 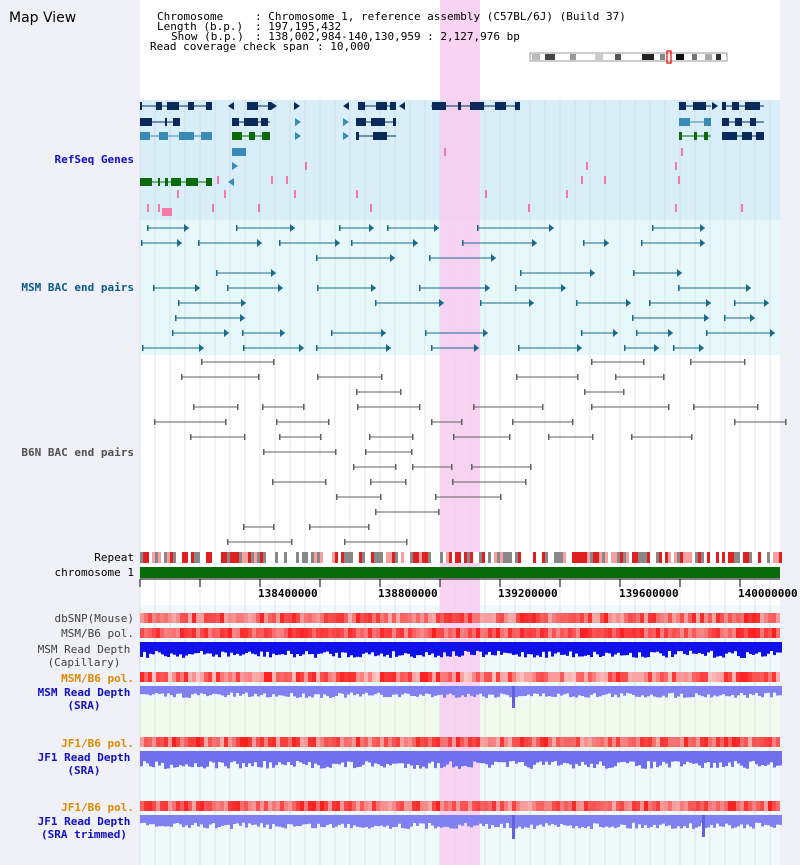 What do you see at coordinates (84, 834) in the screenshot?
I see `jf1-depth-trimmed-label-2: (SRA trimmed)` at bounding box center [84, 834].